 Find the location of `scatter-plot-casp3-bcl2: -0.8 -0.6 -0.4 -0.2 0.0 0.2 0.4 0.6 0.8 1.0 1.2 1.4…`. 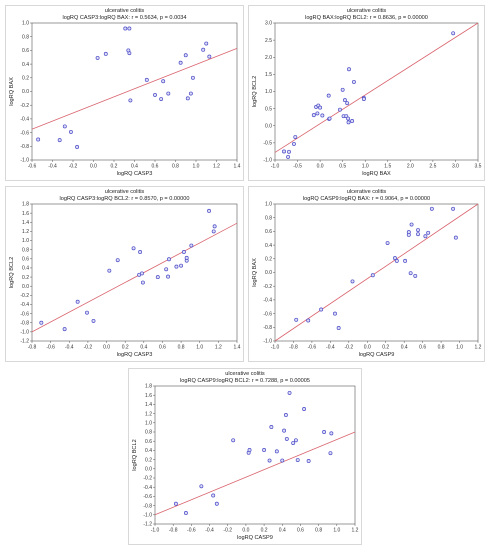

scatter-plot-casp3-bcl2: -0.8 -0.6 -0.4 -0.2 0.0 0.2 0.4 0.6 0.8 1.0 1.2 1.4… is located at coordinates (125, 280).